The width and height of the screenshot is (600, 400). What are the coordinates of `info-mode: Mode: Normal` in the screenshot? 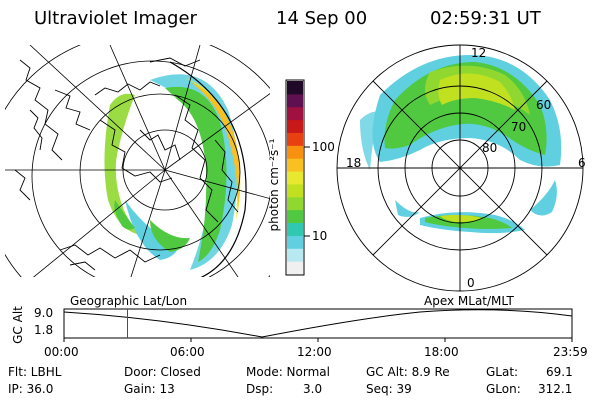 It's located at (288, 372).